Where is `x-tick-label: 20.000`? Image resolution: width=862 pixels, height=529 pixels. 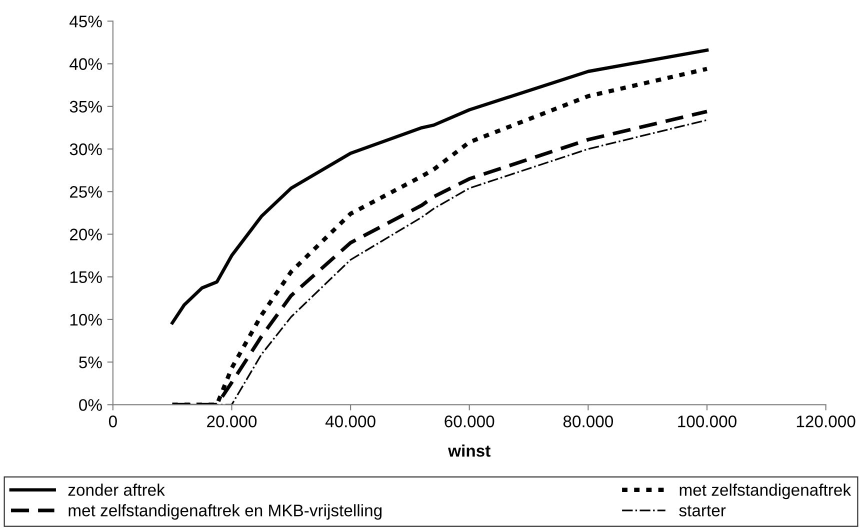 x-tick-label: 20.000 is located at coordinates (232, 422).